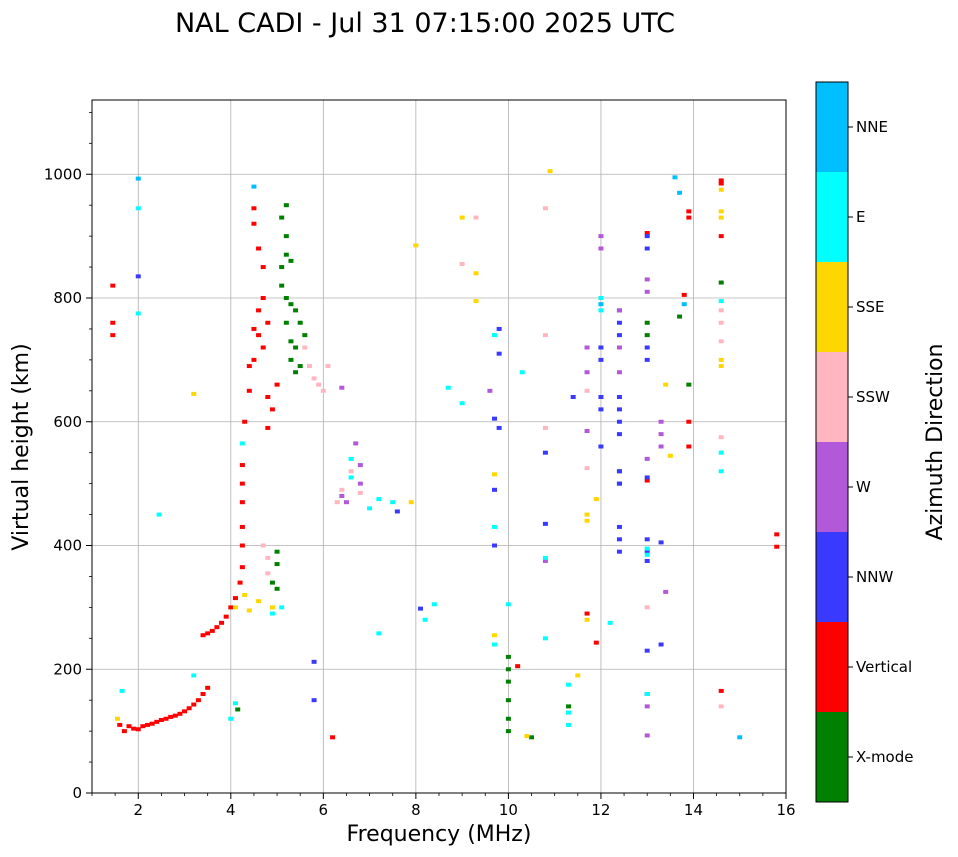  I want to click on y-tick-label: 600, so click(67, 422).